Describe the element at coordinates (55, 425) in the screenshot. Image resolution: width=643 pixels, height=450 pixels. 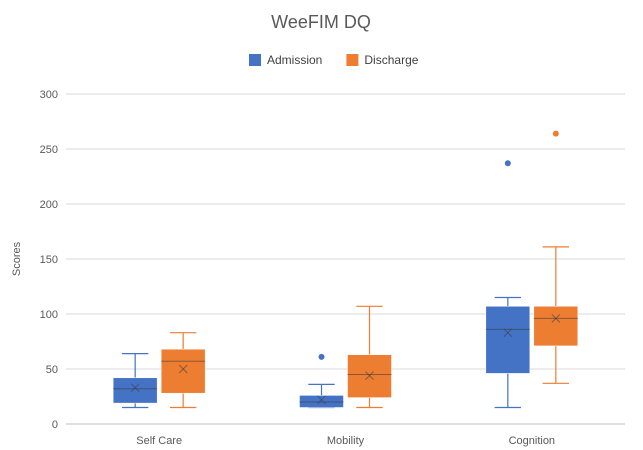
I see `y-tick-label: 0` at that location.